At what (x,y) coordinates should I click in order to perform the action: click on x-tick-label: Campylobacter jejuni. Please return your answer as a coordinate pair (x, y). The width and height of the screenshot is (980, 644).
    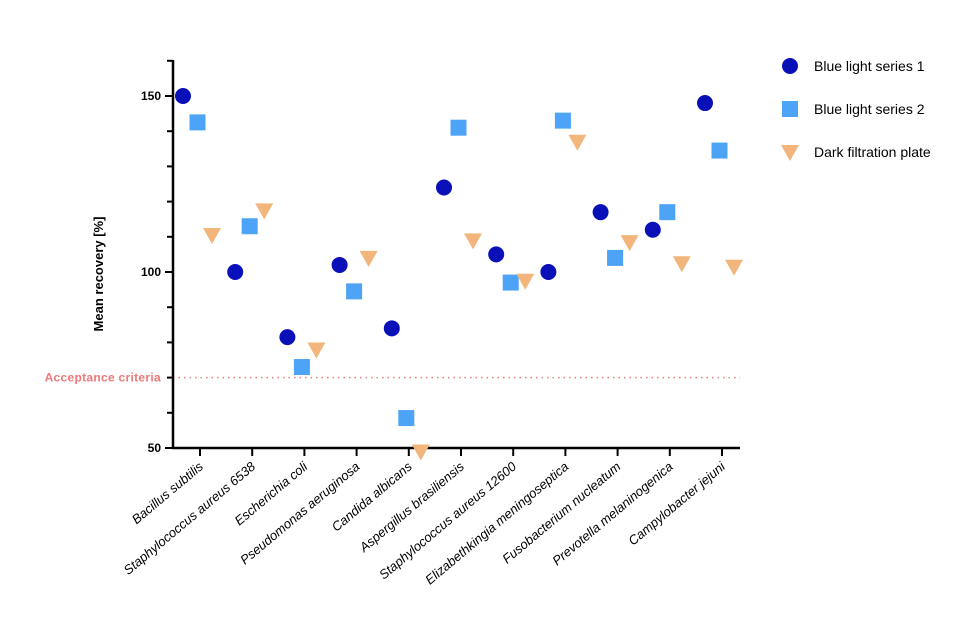
    Looking at the image, I should click on (676, 503).